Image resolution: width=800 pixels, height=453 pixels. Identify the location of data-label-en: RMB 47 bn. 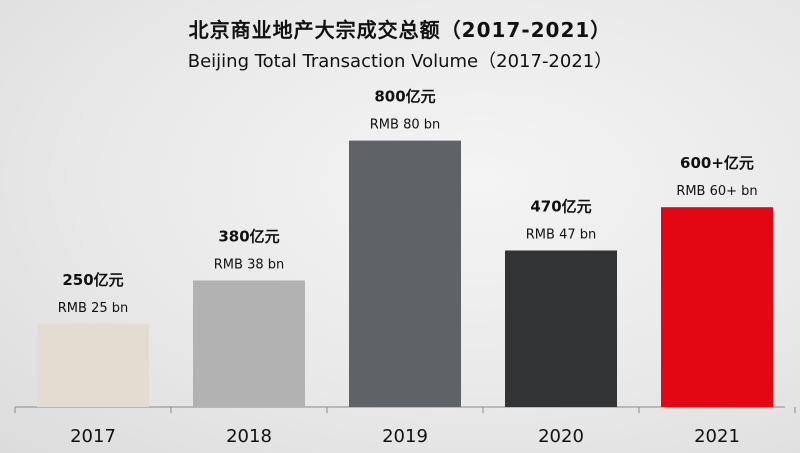
(561, 234).